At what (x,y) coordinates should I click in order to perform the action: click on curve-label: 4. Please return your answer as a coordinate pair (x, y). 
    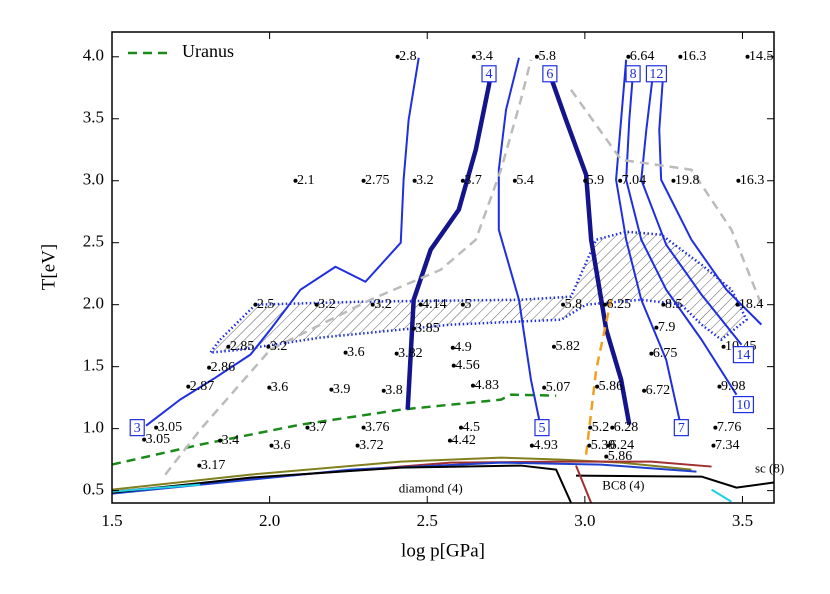
    Looking at the image, I should click on (489, 74).